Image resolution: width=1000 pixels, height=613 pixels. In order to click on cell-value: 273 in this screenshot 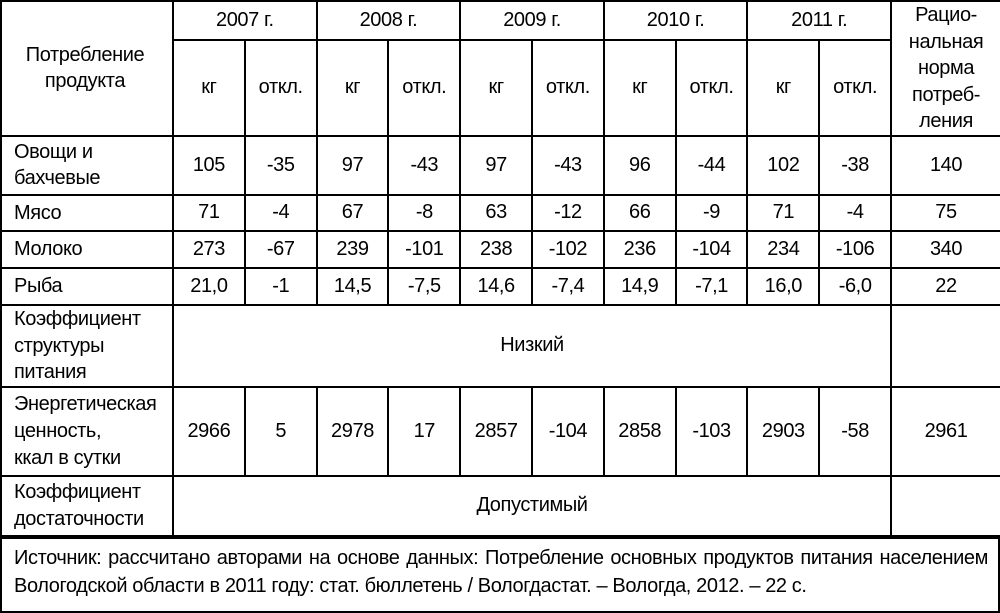, I will do `click(209, 249)`.